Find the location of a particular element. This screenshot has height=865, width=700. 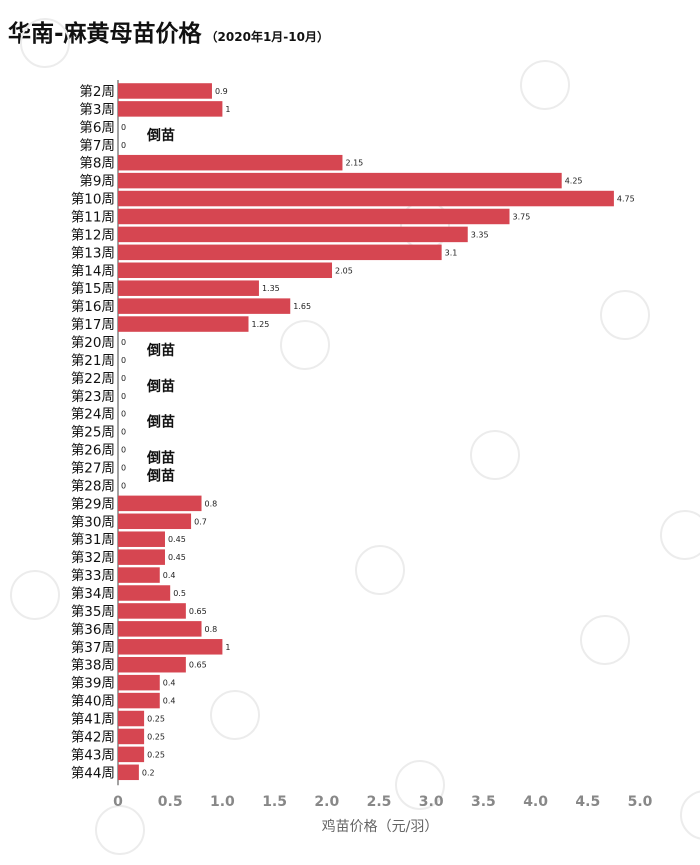

x-tick-label: 2.5 is located at coordinates (379, 802).